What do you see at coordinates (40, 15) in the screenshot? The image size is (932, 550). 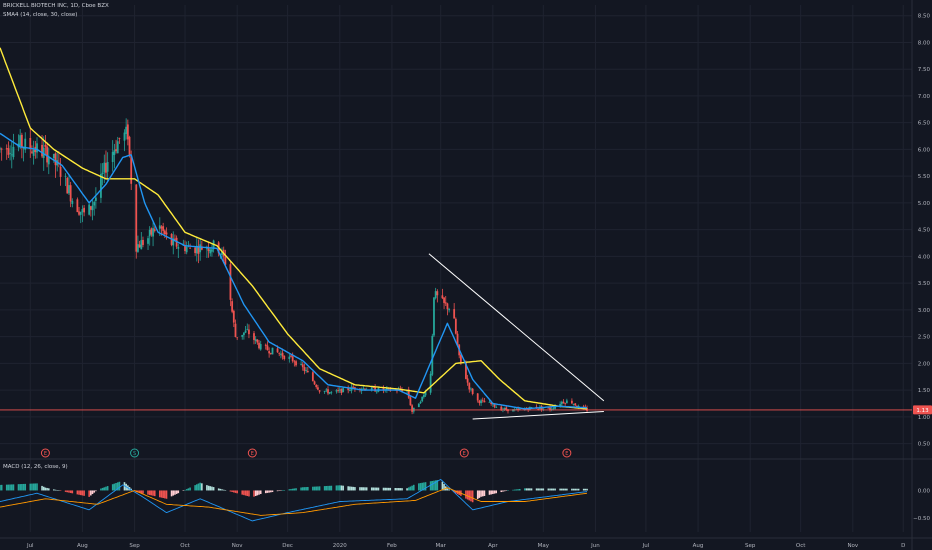 I see `sma-legend: SMA4 (14, close, 30, close)` at bounding box center [40, 15].